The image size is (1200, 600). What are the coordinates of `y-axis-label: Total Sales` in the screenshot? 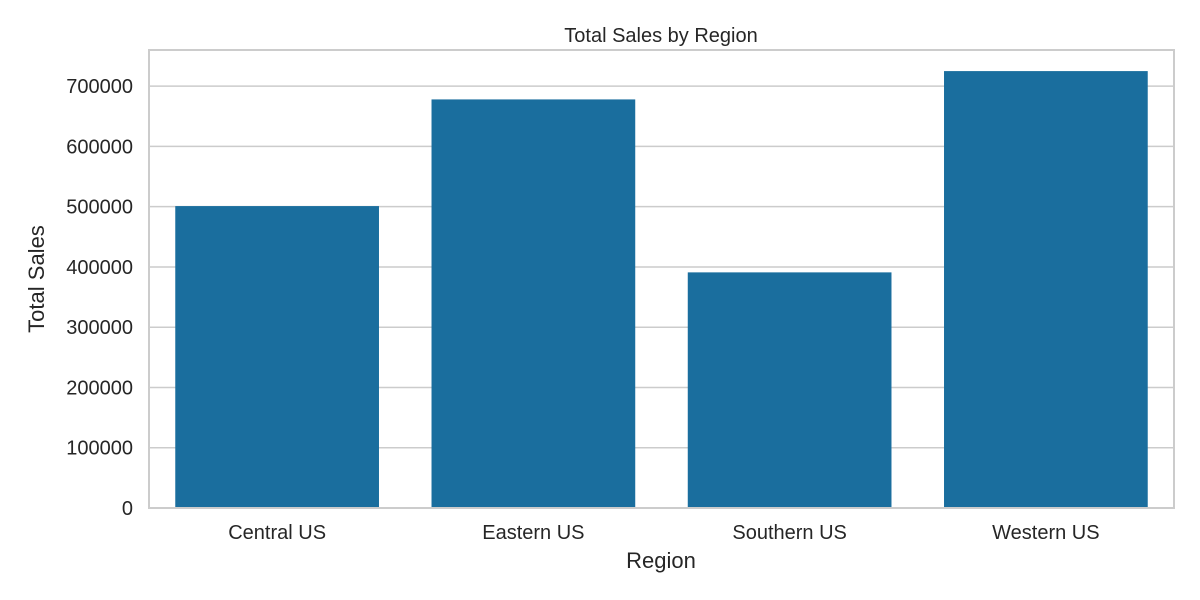 It's located at (36, 279).